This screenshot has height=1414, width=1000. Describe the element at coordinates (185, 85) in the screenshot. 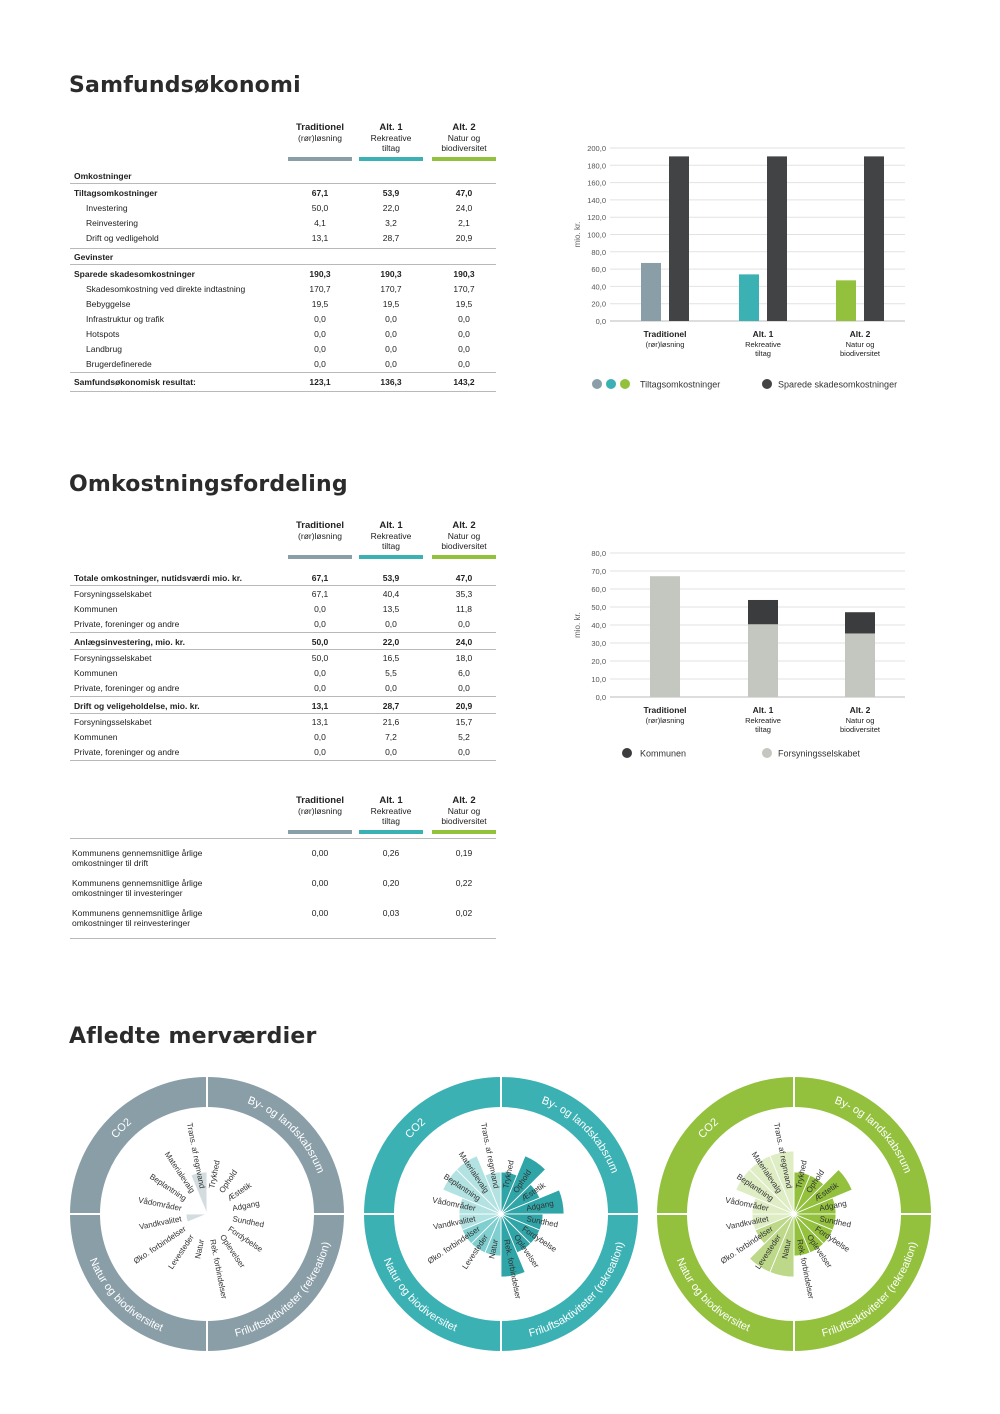

I see `heading-samfund: Samfundsøkonomi` at that location.